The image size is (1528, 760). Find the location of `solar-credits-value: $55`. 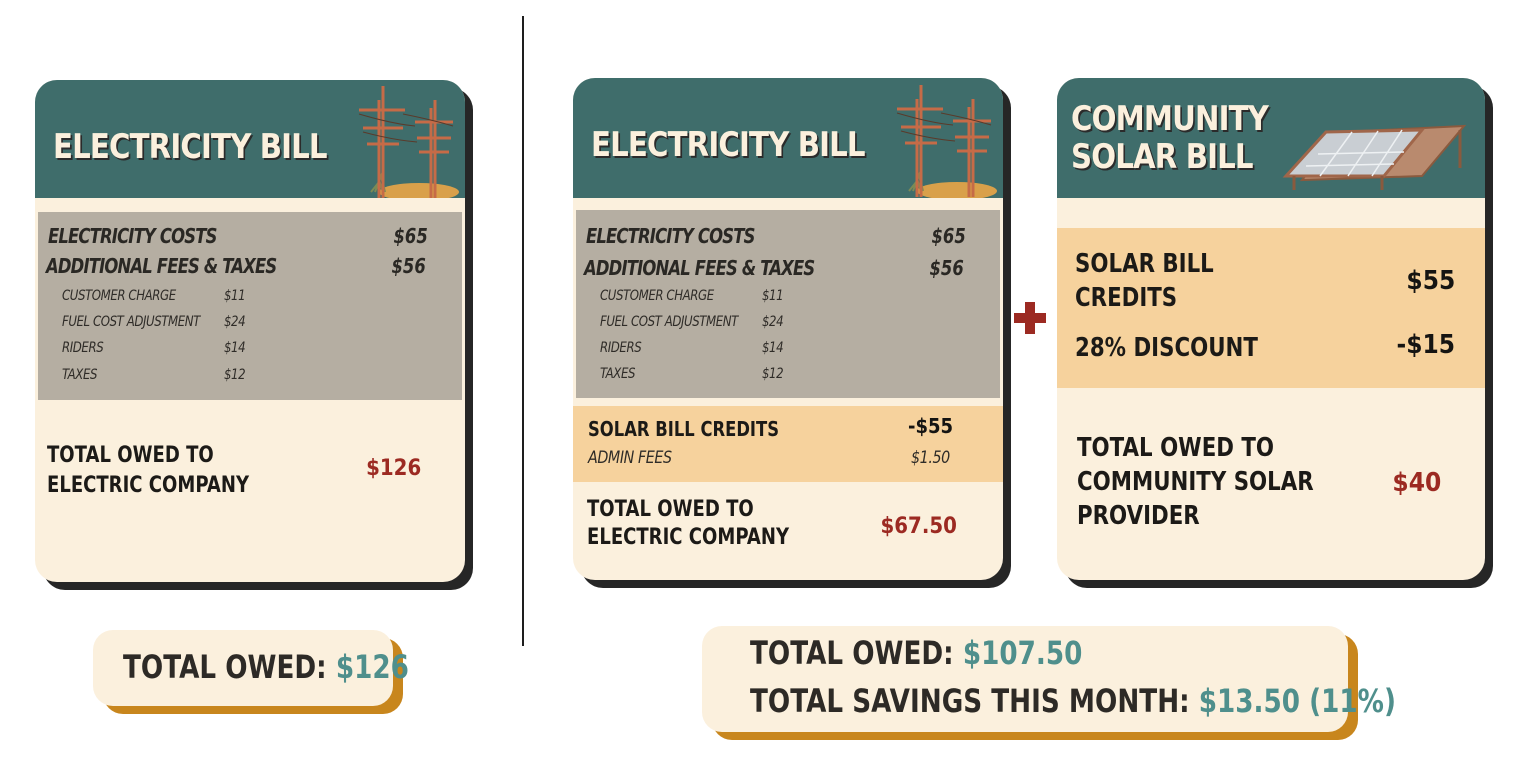

solar-credits-value: $55 is located at coordinates (1430, 281).